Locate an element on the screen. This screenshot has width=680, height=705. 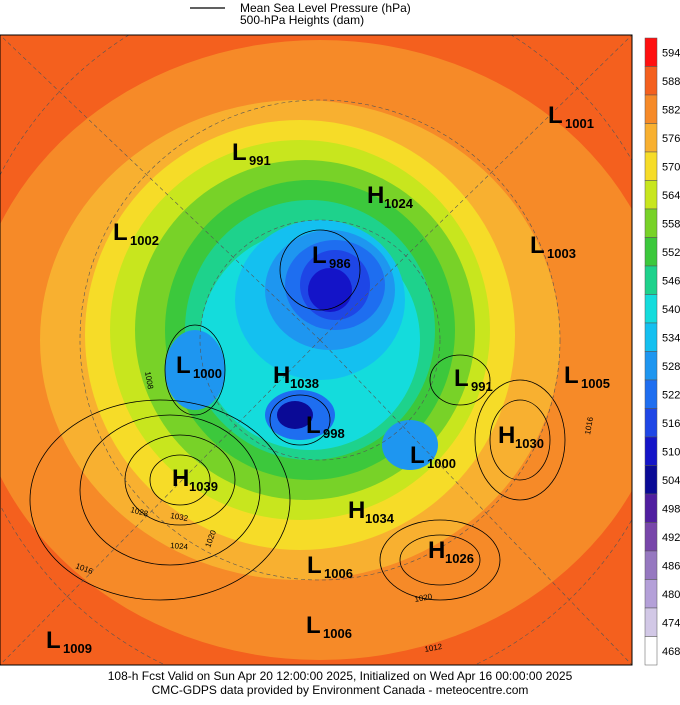
colorbar-label: 558 is located at coordinates (671, 224).